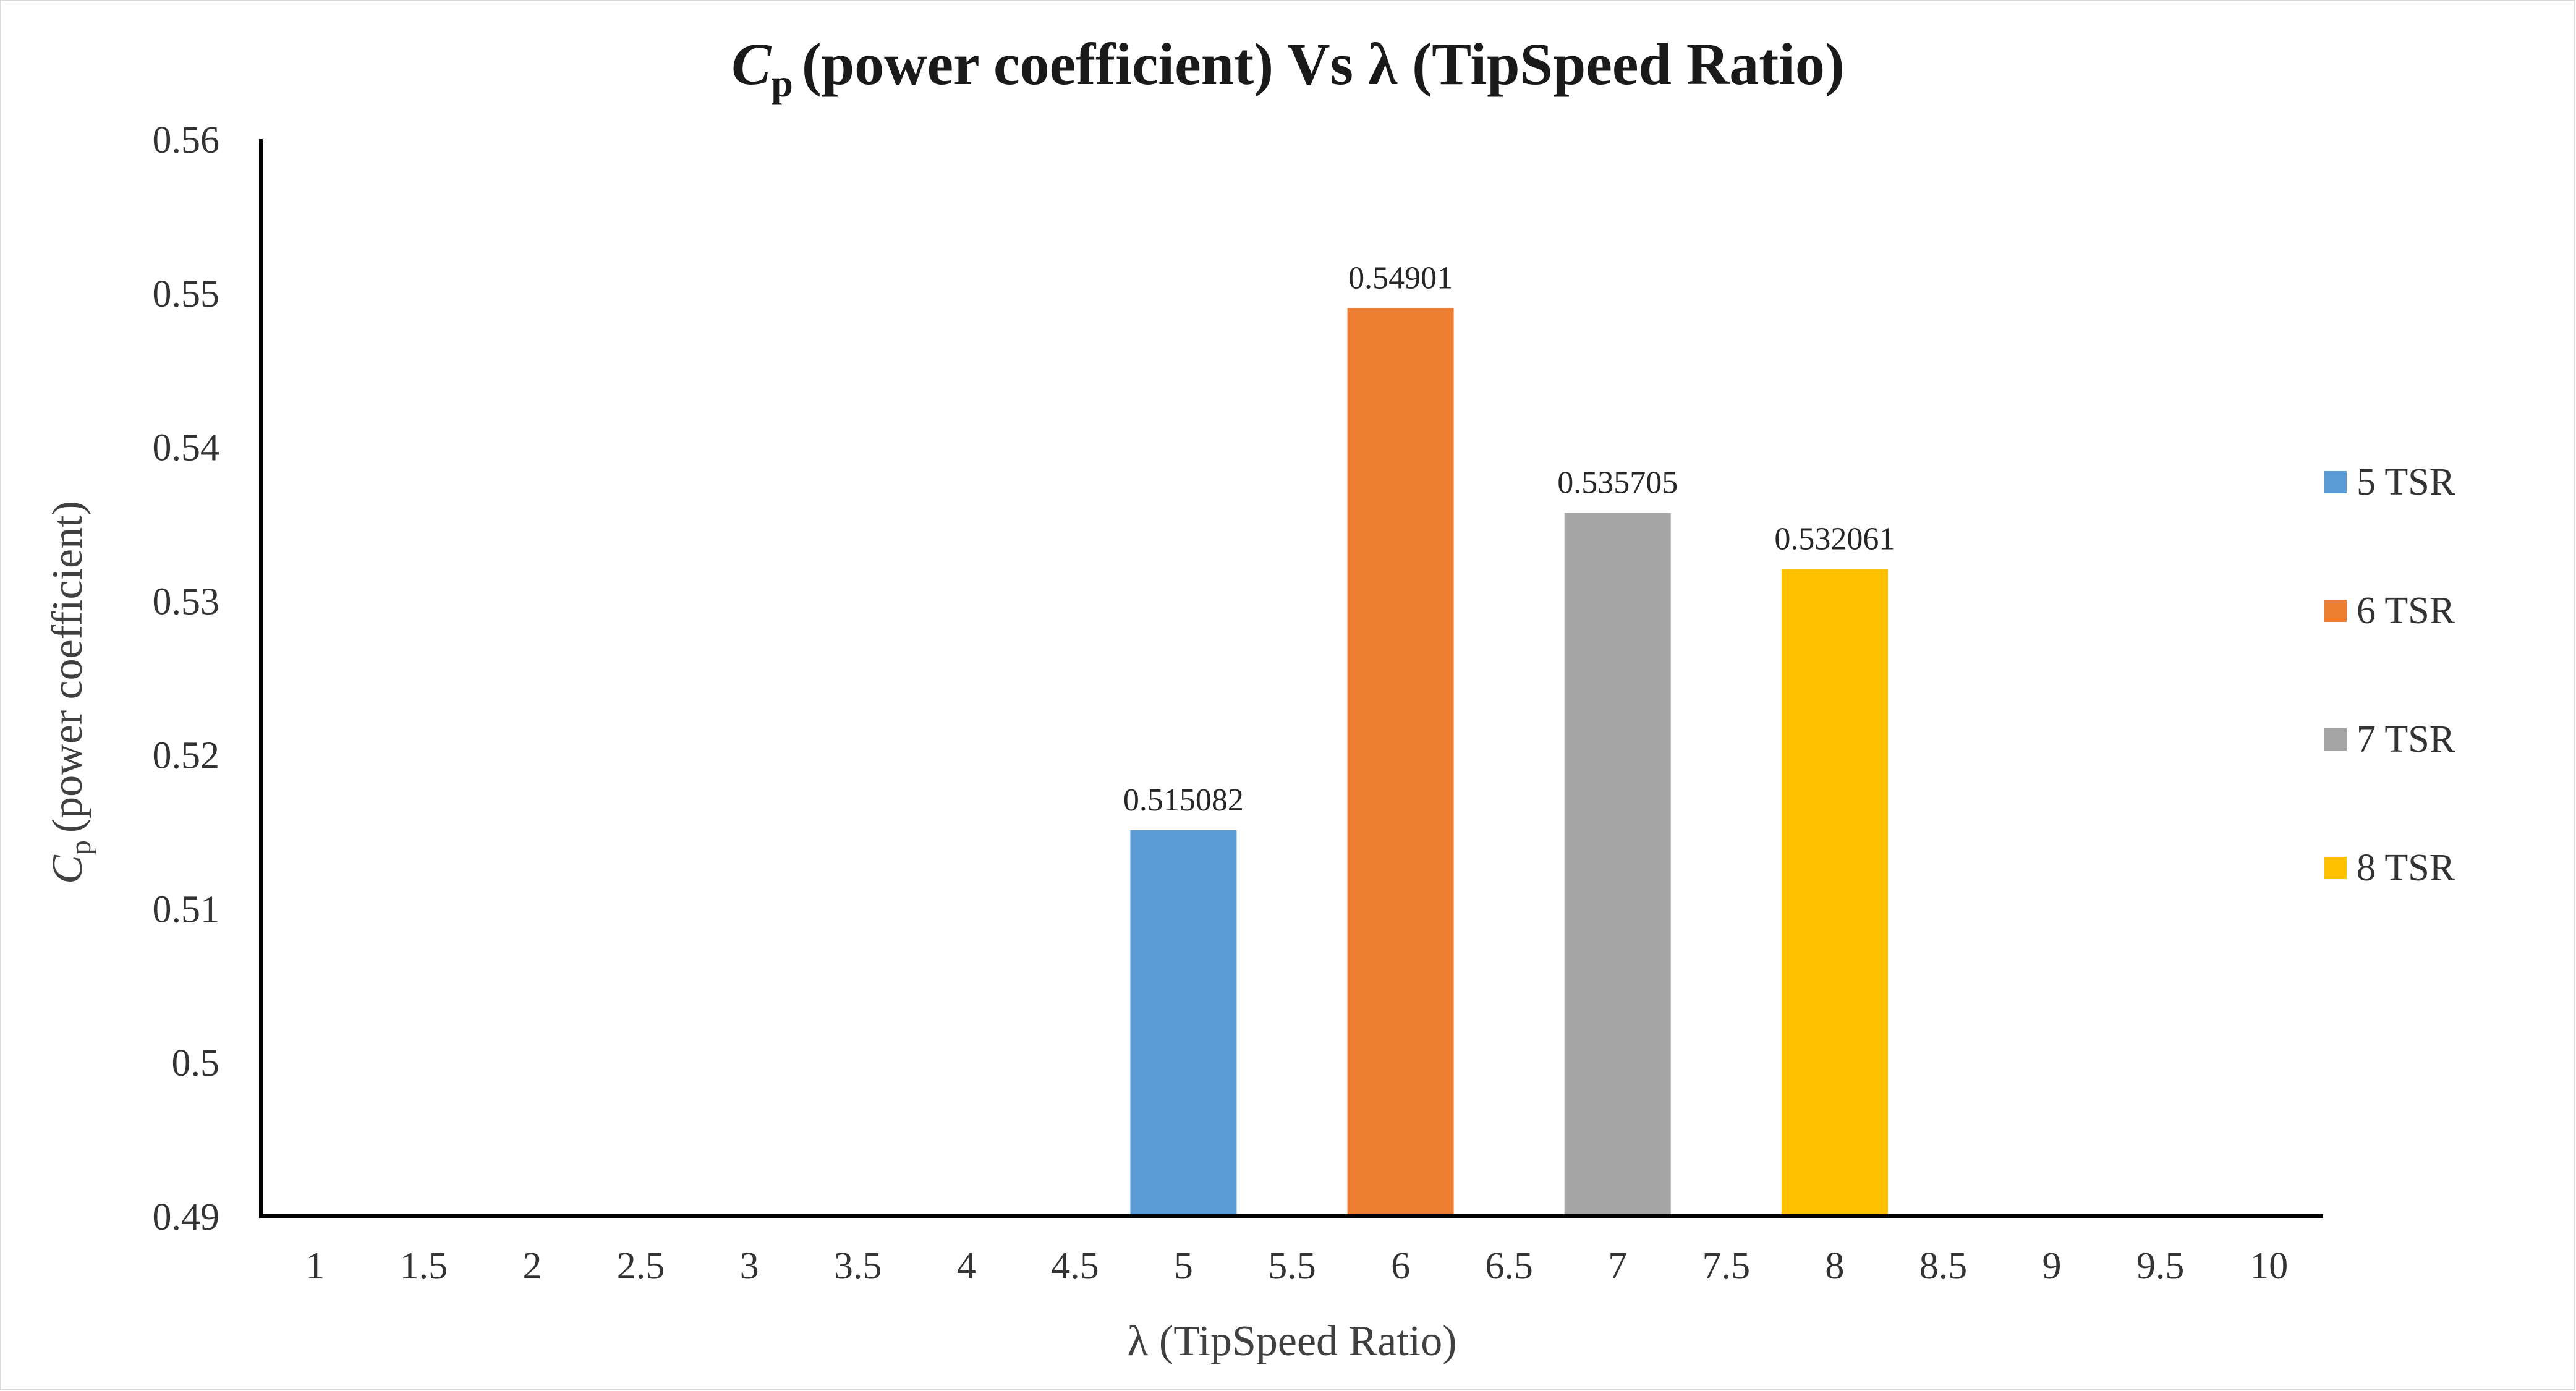  I want to click on x-tick-label: 2, so click(532, 1266).